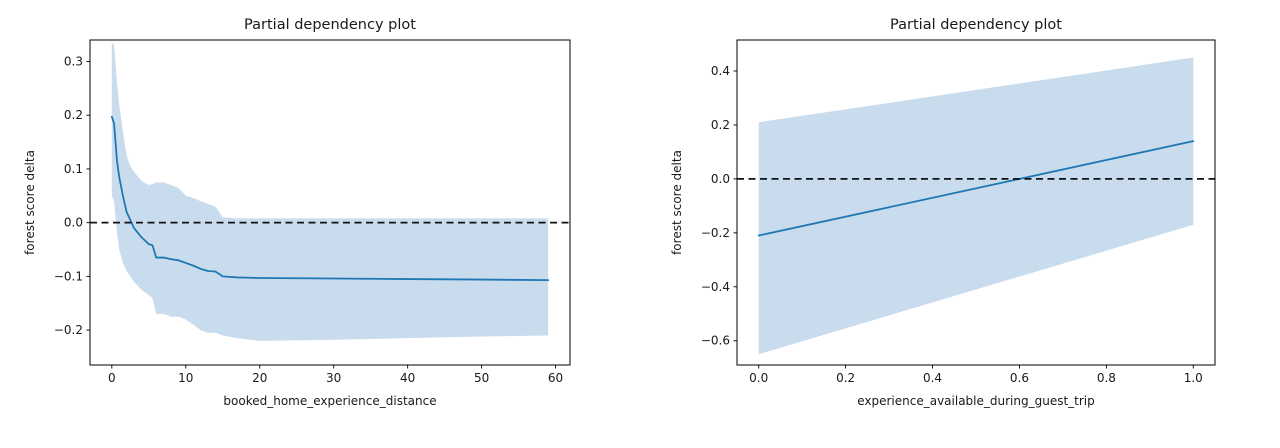 The image size is (1280, 448). Describe the element at coordinates (720, 71) in the screenshot. I see `y-tick-label: 0.4` at that location.